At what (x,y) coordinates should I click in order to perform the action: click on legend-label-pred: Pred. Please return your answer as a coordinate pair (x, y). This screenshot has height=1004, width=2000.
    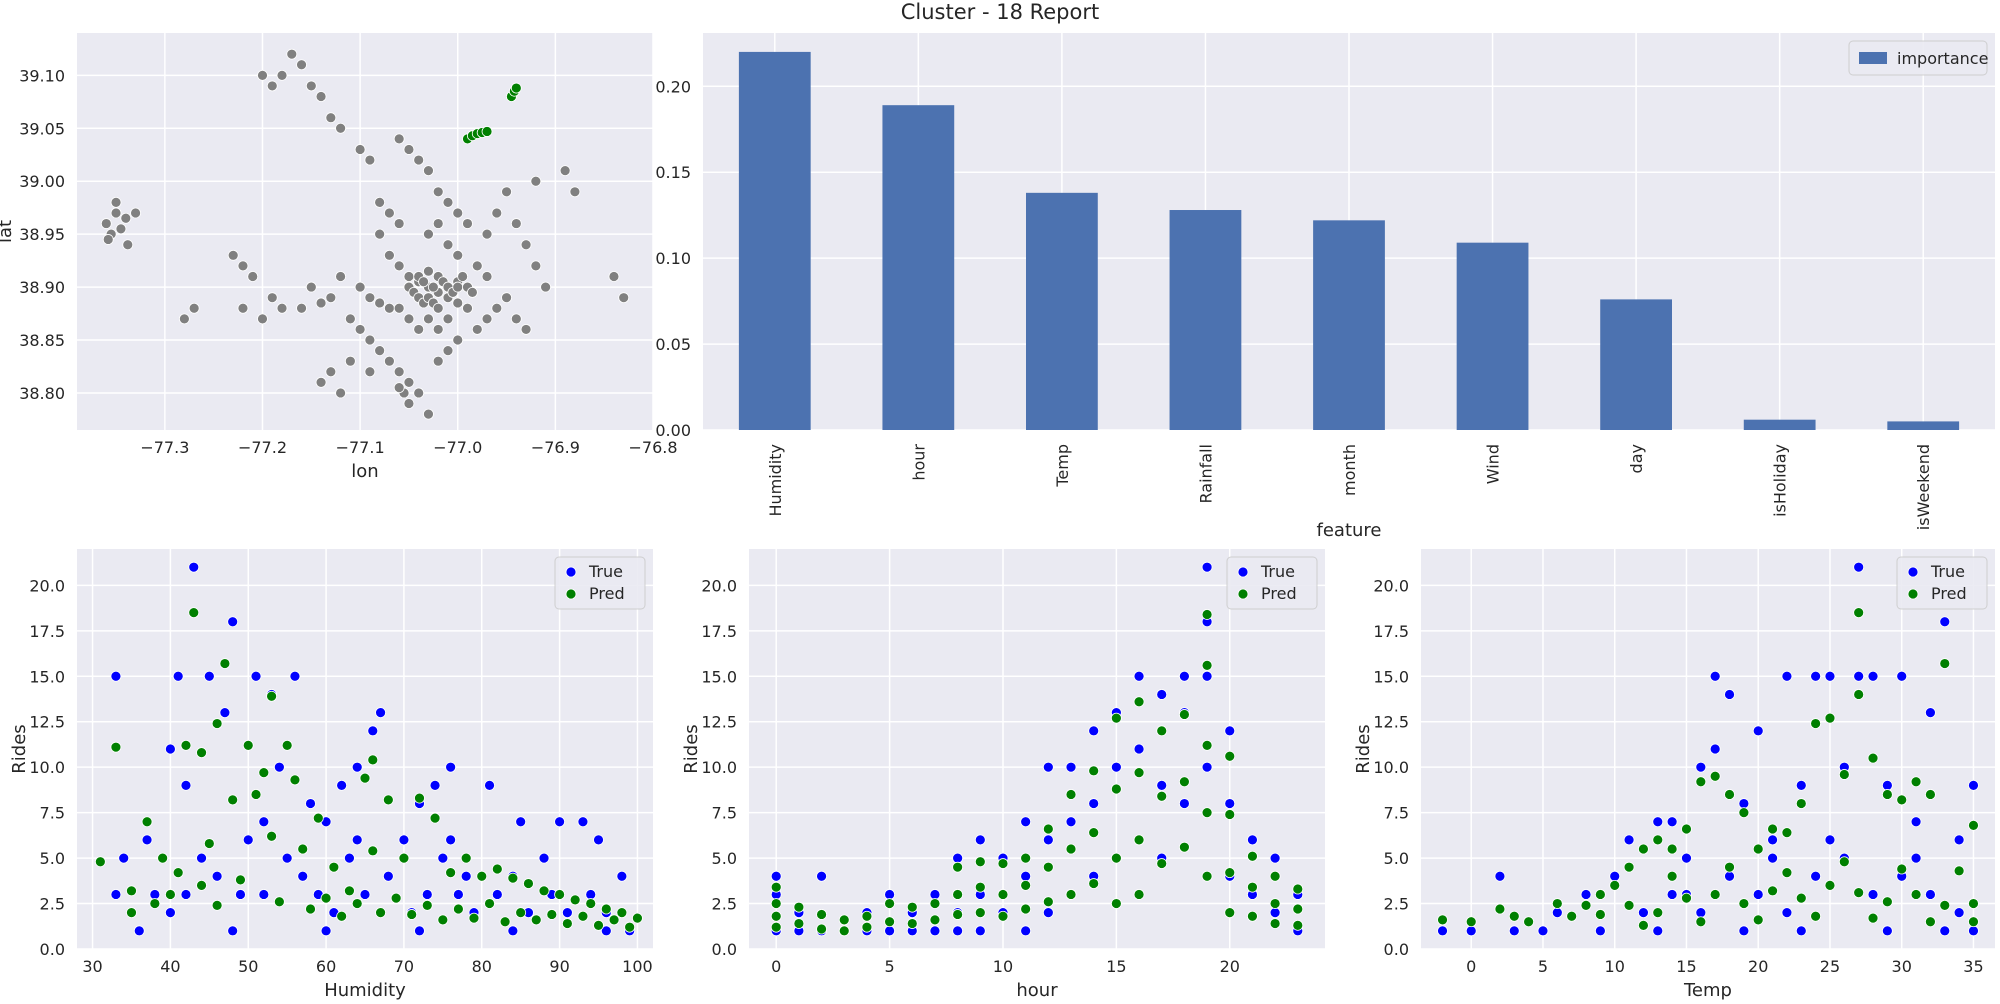
    Looking at the image, I should click on (1949, 593).